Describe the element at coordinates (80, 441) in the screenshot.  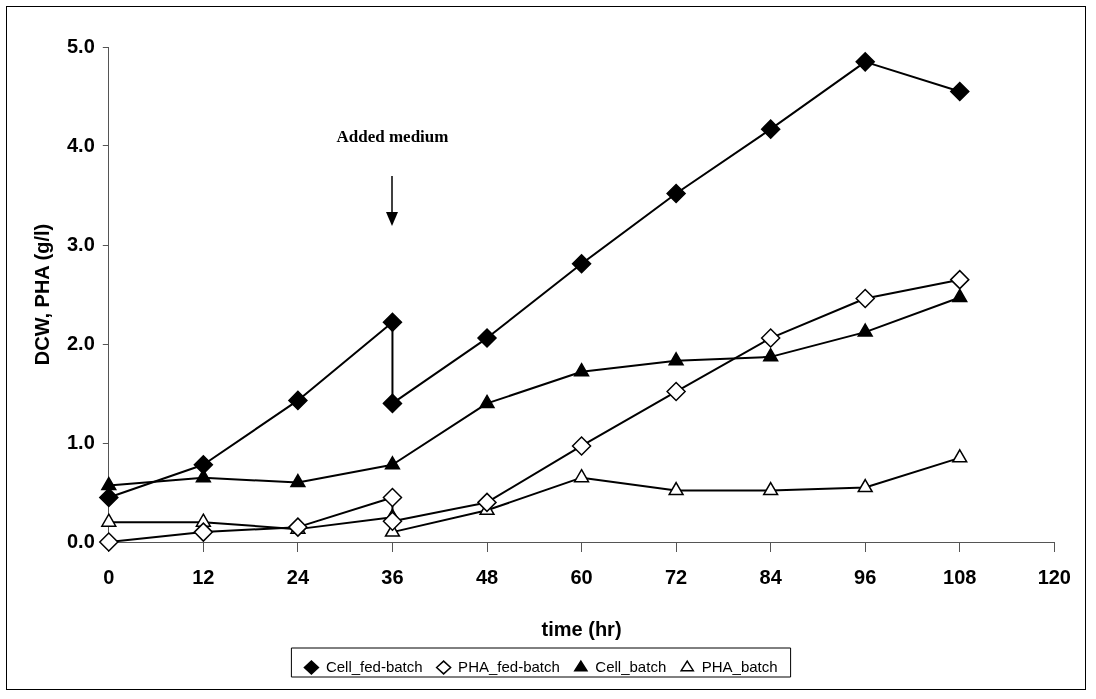
I see `y-tick-label: 1.0` at that location.